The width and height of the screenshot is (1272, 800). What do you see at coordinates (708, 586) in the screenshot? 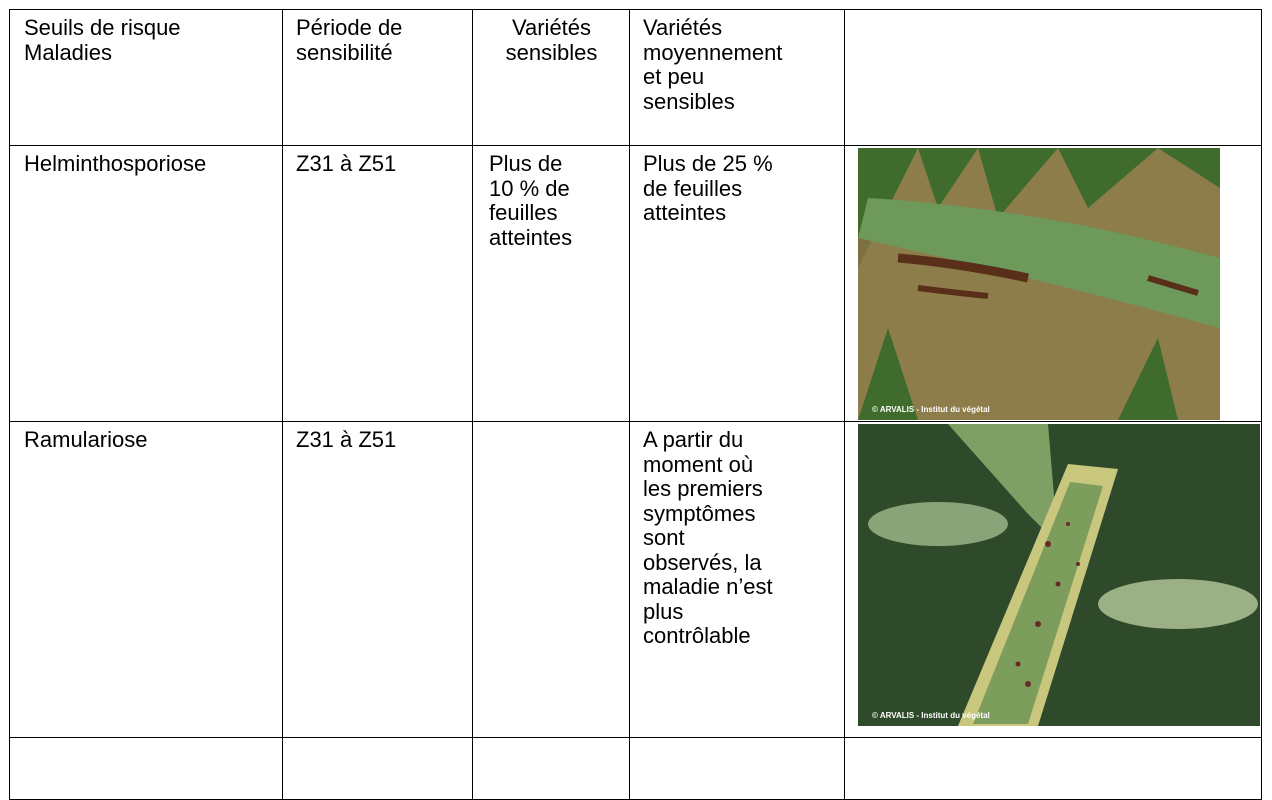
I see `cell-text: maladie n’est` at bounding box center [708, 586].